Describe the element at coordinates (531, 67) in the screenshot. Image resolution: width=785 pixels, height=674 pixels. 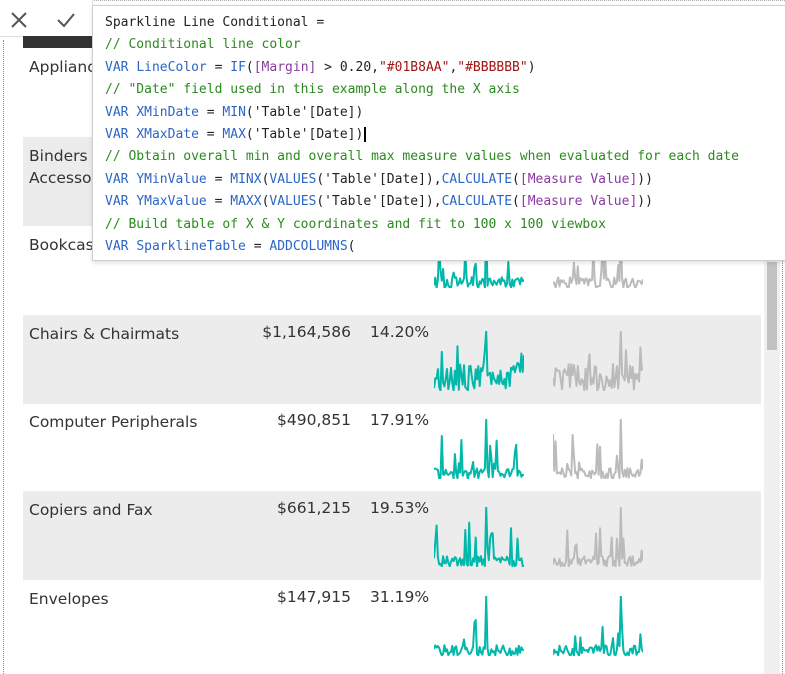
I see `code-token: )` at that location.